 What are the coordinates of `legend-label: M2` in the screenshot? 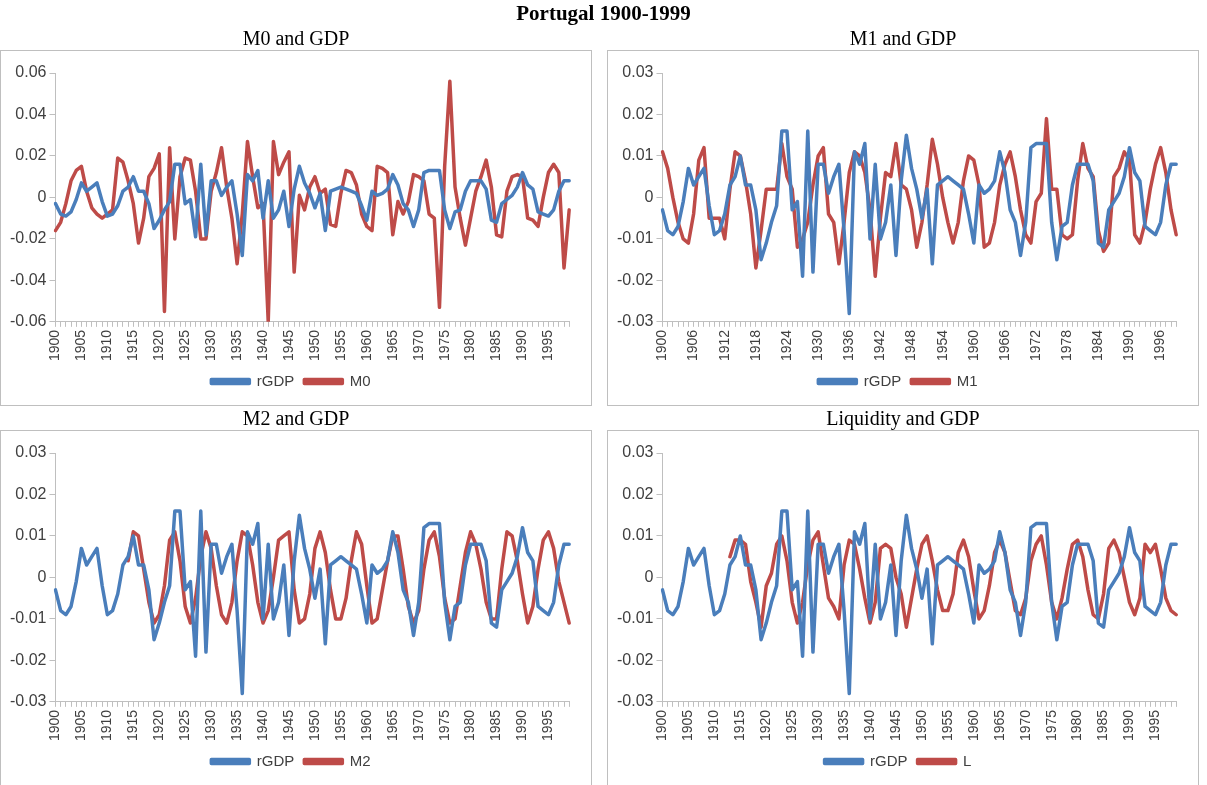 It's located at (360, 760).